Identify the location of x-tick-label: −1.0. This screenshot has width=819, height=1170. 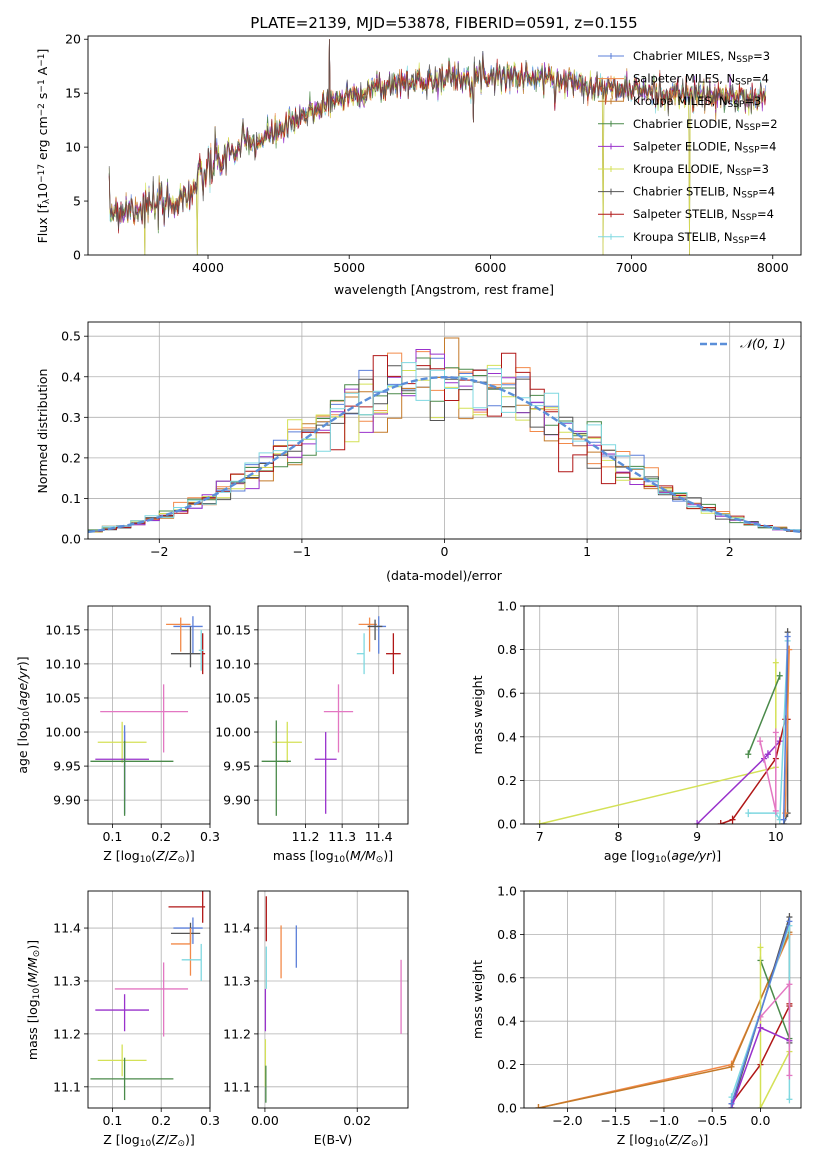
(664, 1120).